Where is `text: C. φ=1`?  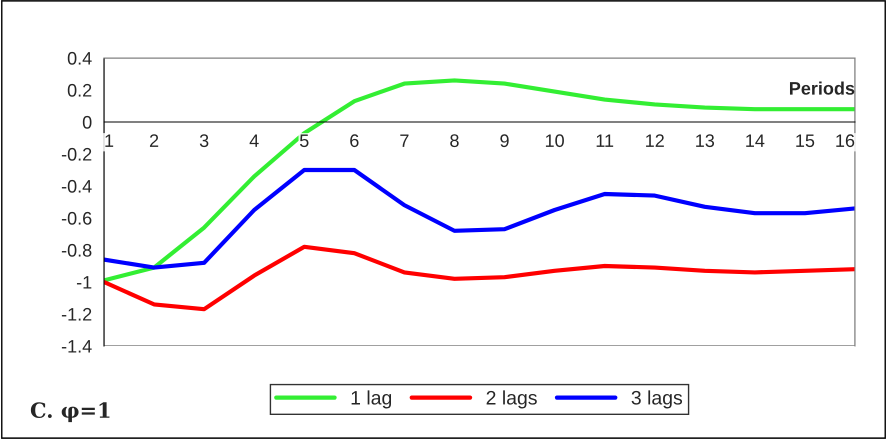 text: C. φ=1 is located at coordinates (70, 412).